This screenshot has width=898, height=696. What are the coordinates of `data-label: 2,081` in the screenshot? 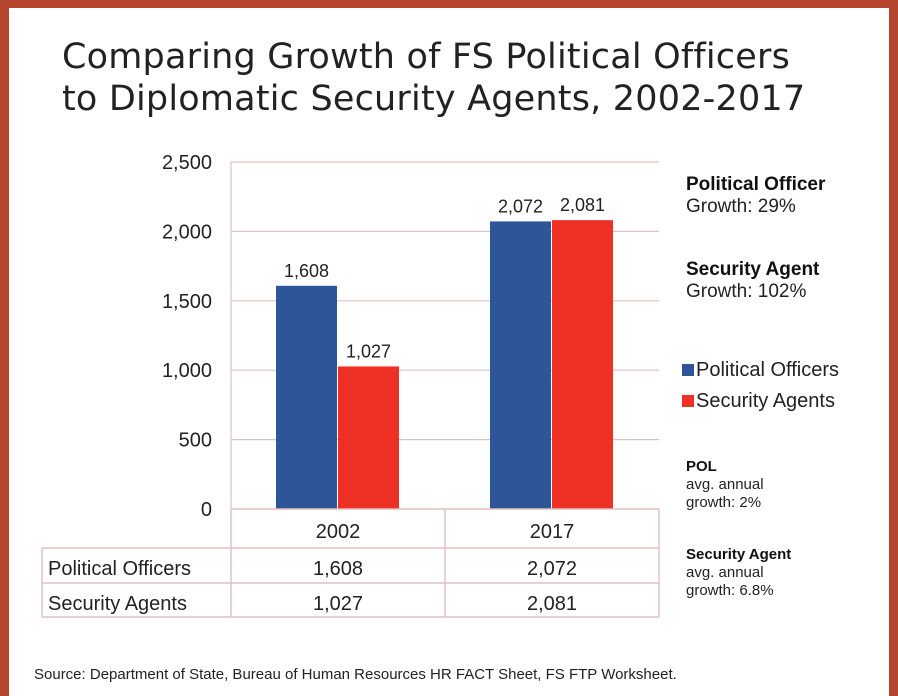 It's located at (582, 205).